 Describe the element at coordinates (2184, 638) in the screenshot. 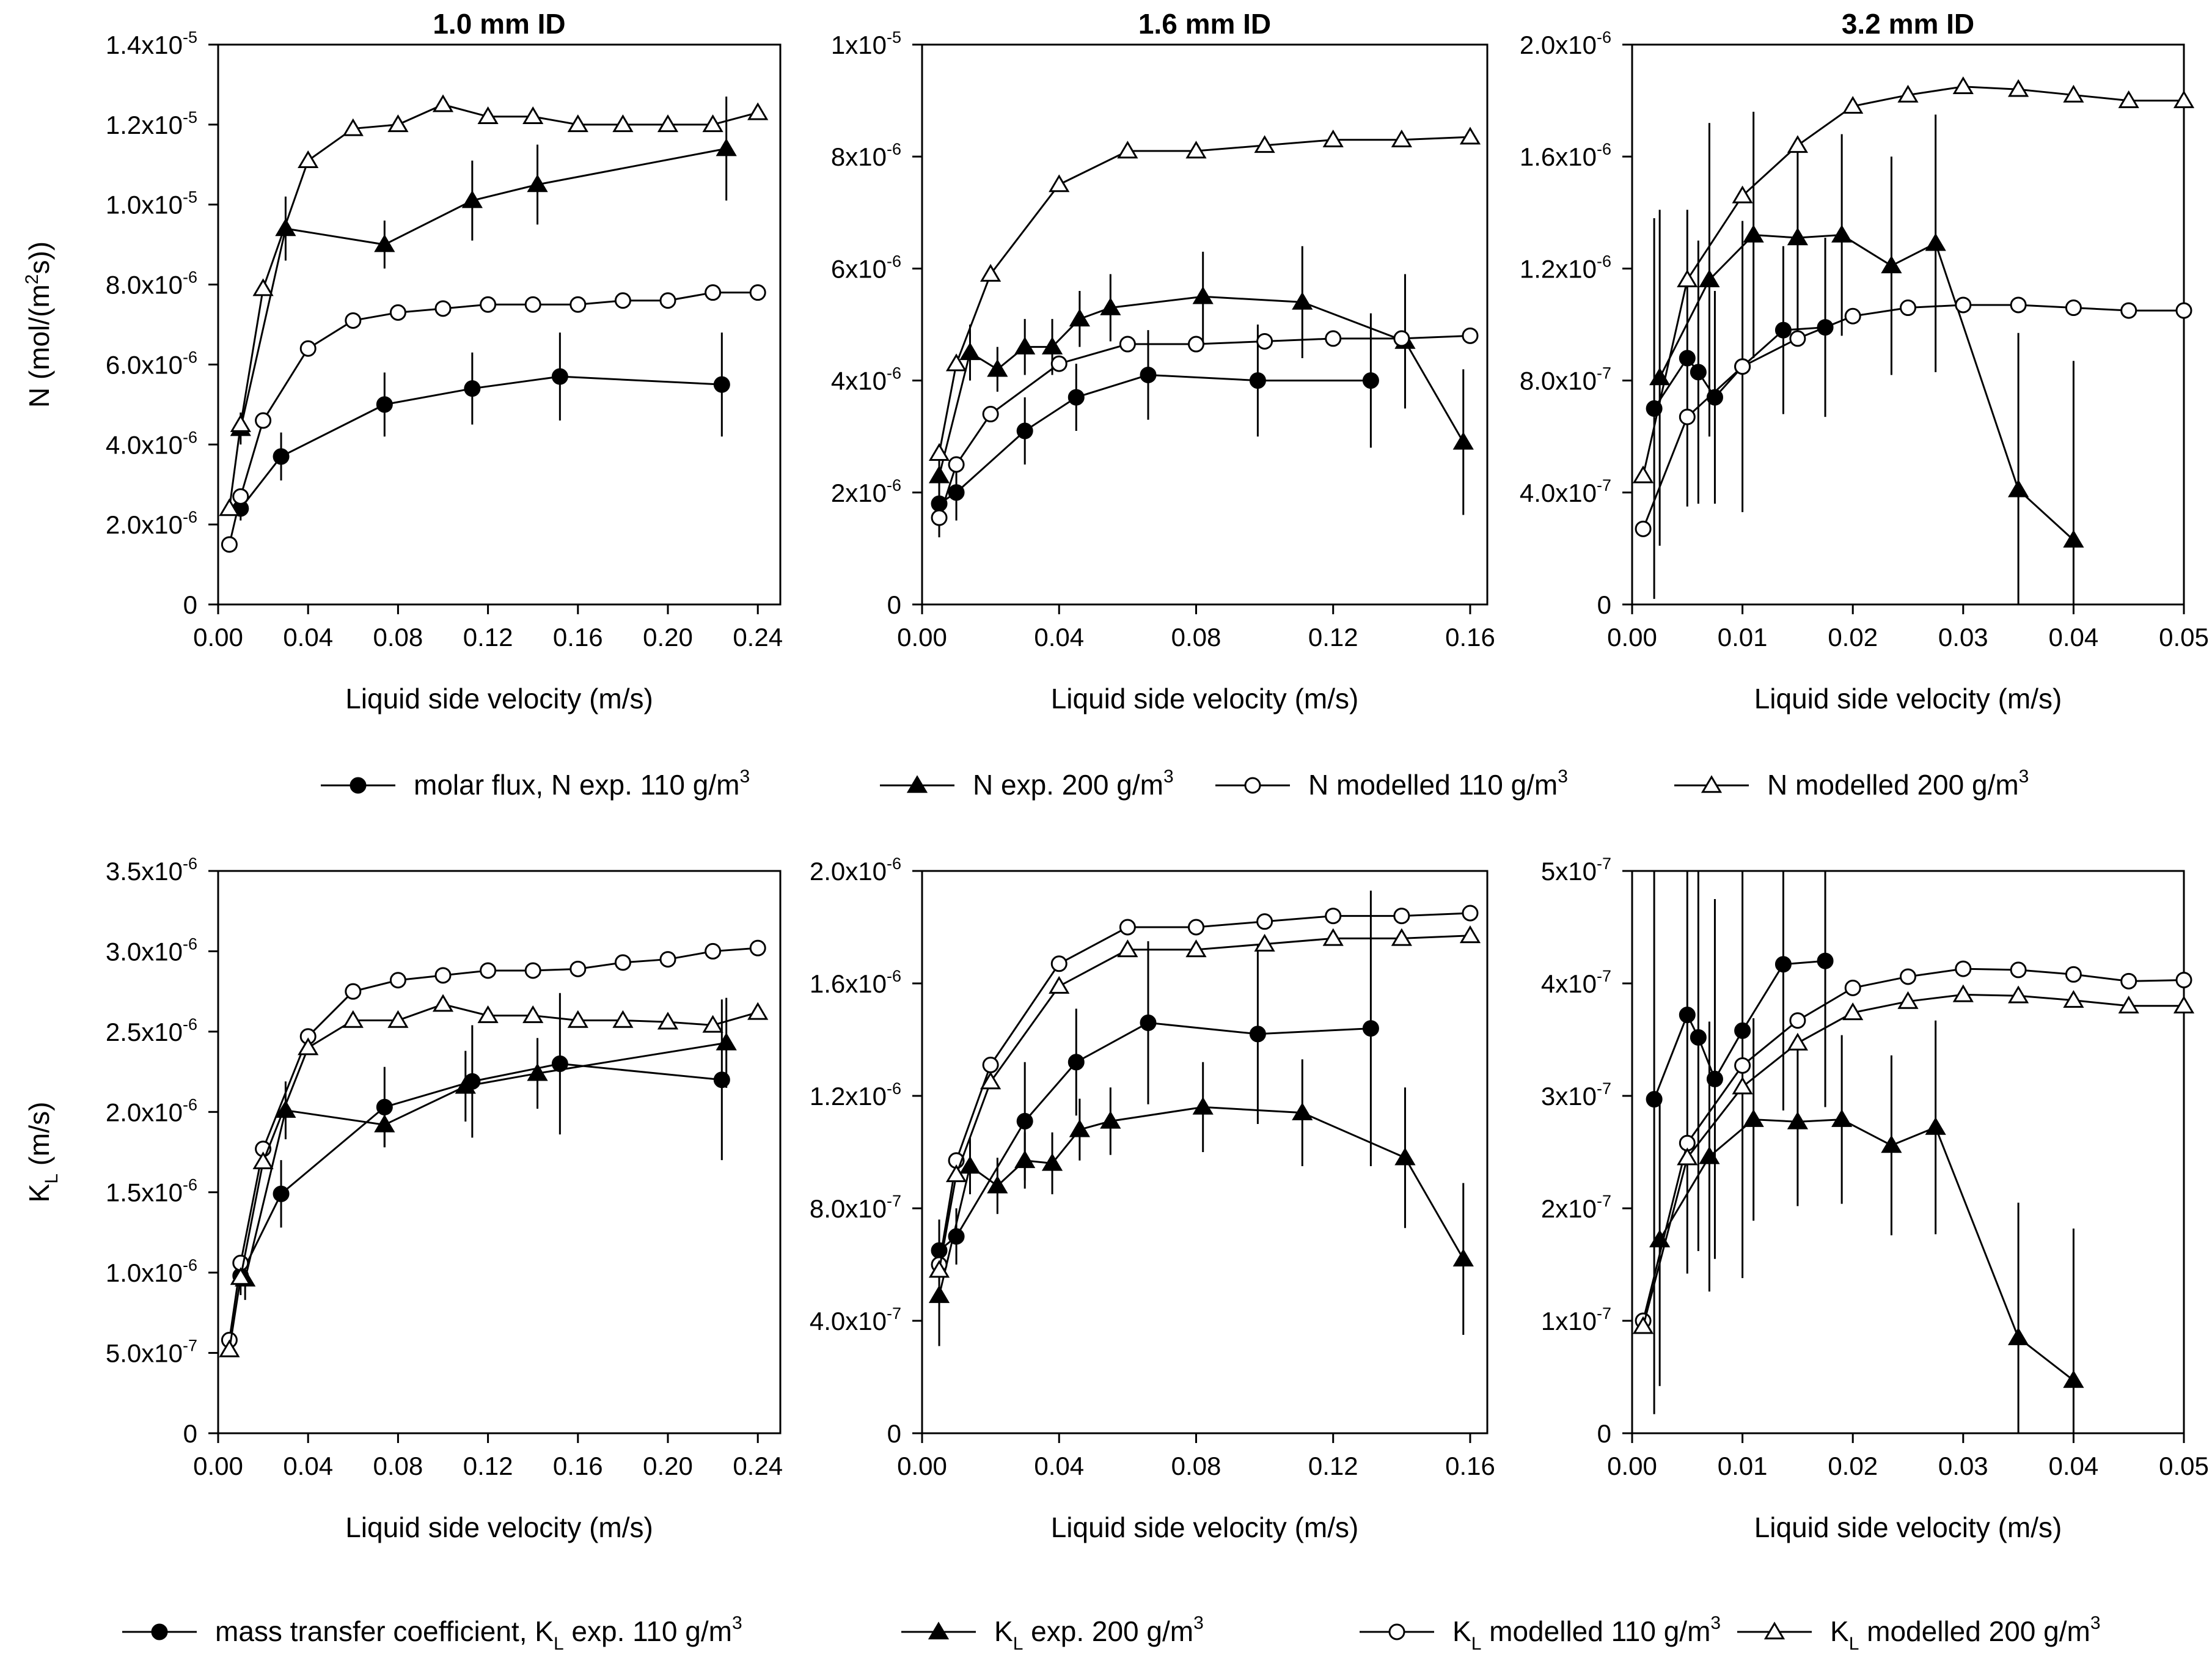

I see `x-tick-label: 0.05` at that location.